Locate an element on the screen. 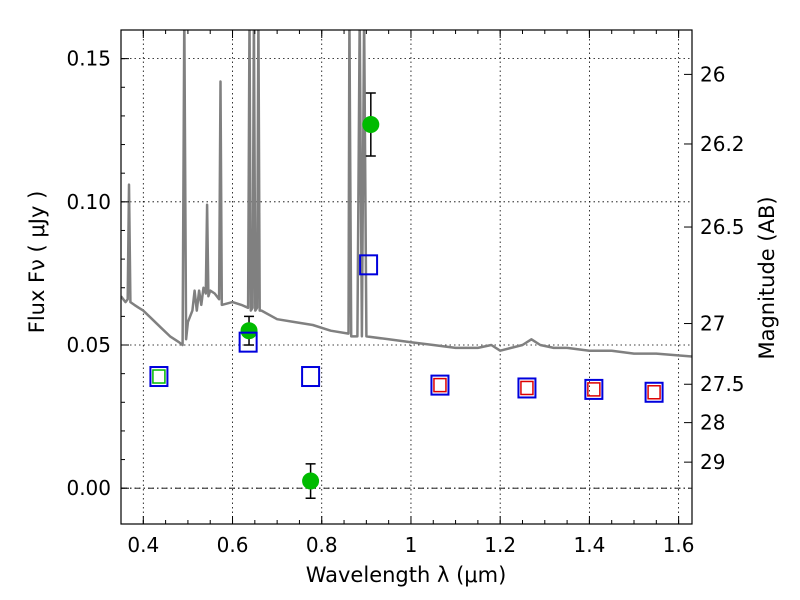 The image size is (800, 600). y-tick-label: 0.05 is located at coordinates (88, 345).